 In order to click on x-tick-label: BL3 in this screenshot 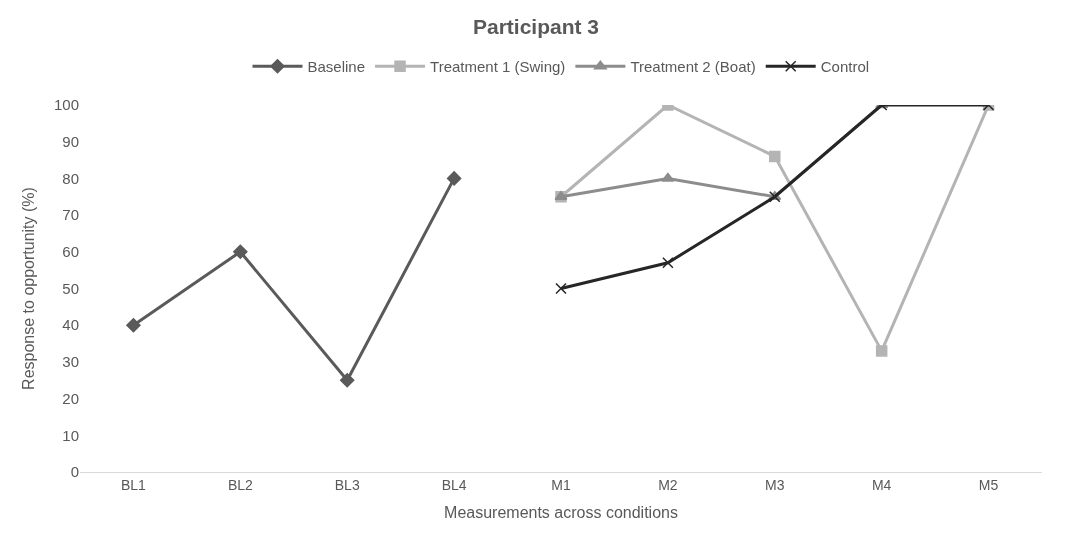, I will do `click(347, 484)`.